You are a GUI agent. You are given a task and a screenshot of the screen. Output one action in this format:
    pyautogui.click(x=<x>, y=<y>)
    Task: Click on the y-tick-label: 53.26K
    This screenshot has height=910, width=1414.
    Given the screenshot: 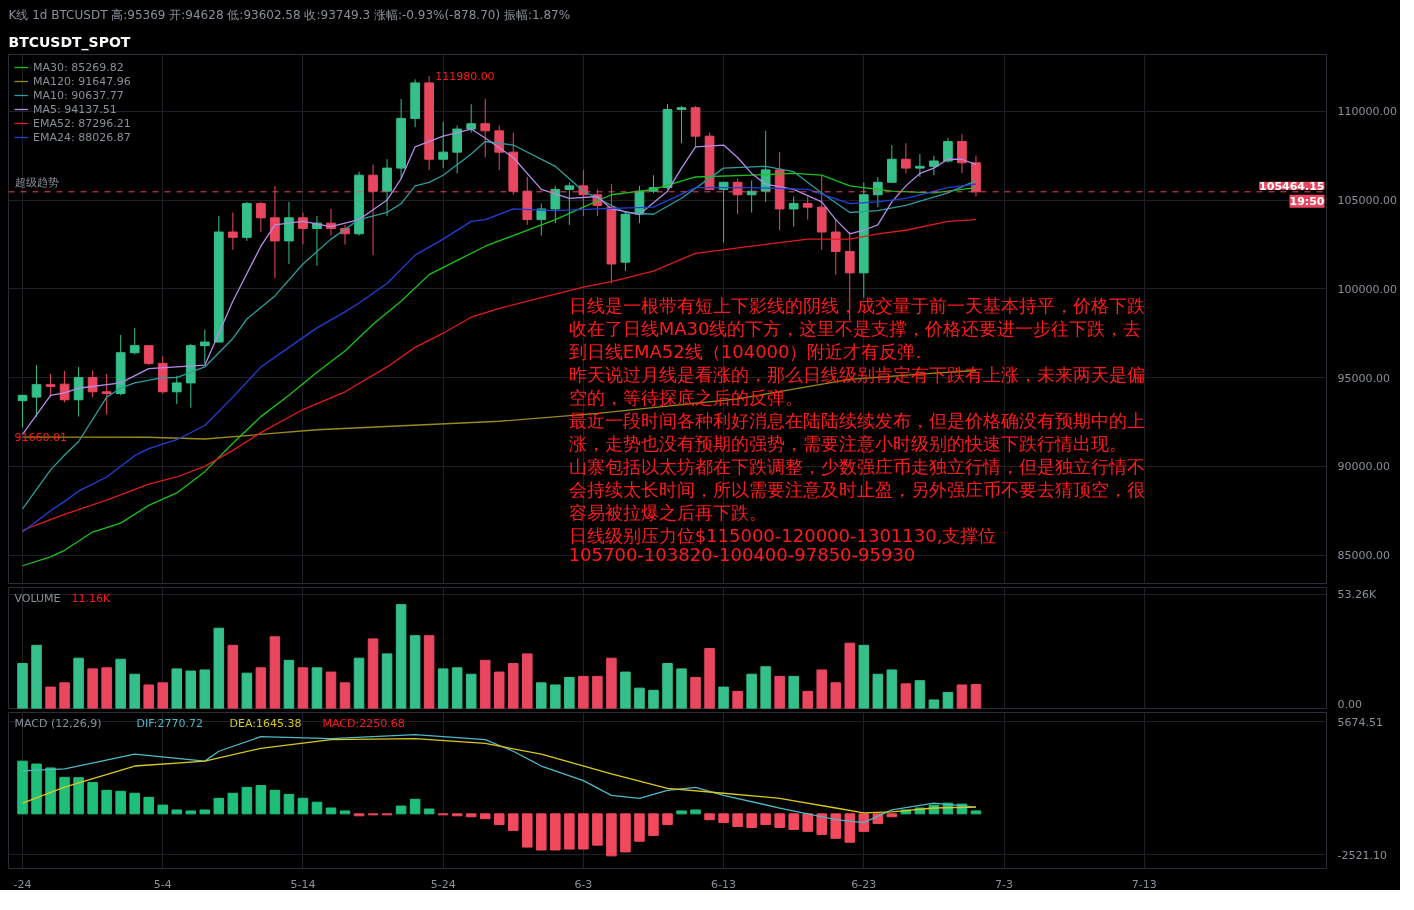 What is the action you would take?
    pyautogui.click(x=1357, y=594)
    